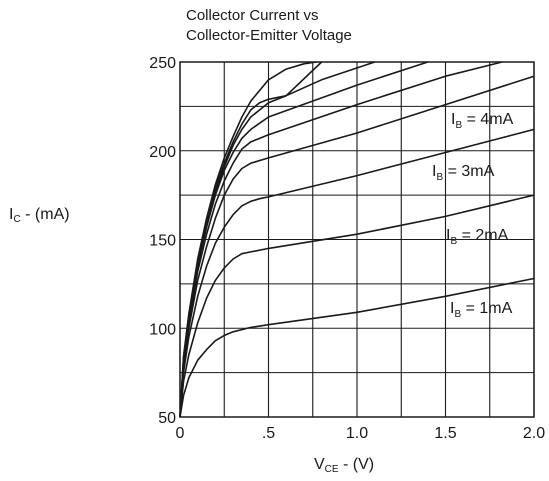 The image size is (549, 481). Describe the element at coordinates (11, 214) in the screenshot. I see `y-axis-label-main: I` at that location.